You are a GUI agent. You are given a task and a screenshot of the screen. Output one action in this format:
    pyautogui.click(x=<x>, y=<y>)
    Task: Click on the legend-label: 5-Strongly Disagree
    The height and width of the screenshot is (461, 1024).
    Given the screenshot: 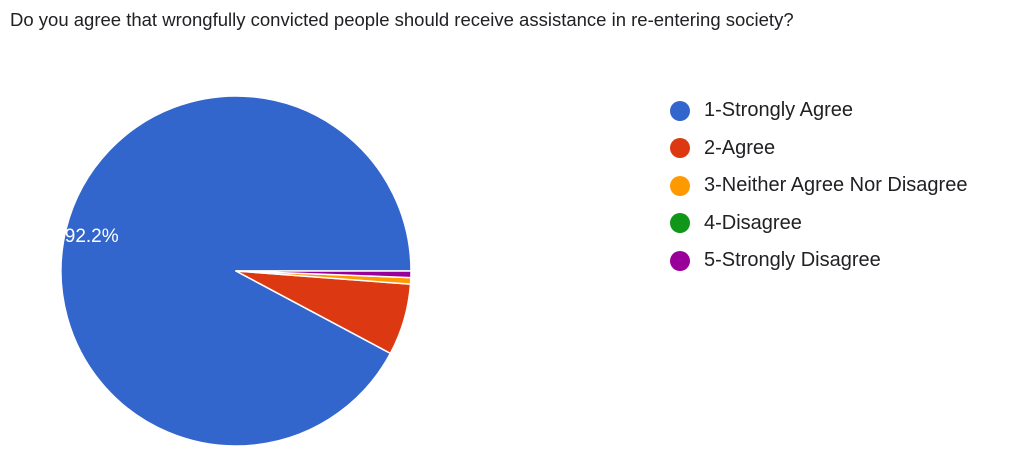 What is the action you would take?
    pyautogui.click(x=792, y=260)
    